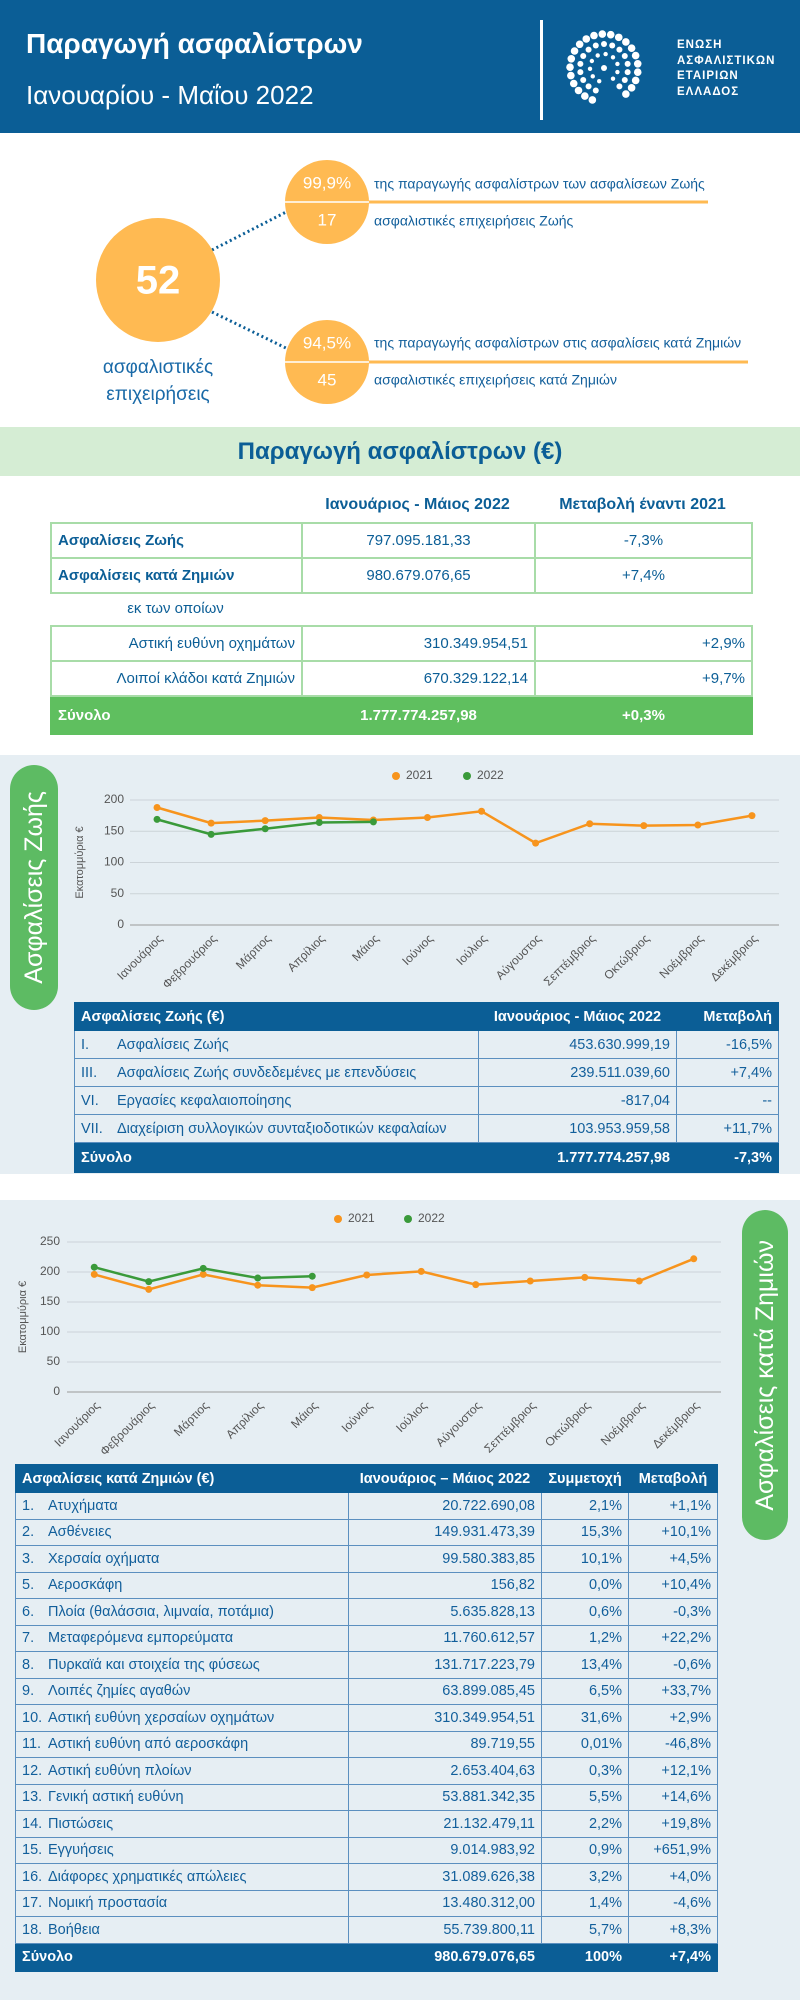 The width and height of the screenshot is (800, 2000). What do you see at coordinates (81, 1850) in the screenshot?
I see `row-name: Εγγυήσεις` at bounding box center [81, 1850].